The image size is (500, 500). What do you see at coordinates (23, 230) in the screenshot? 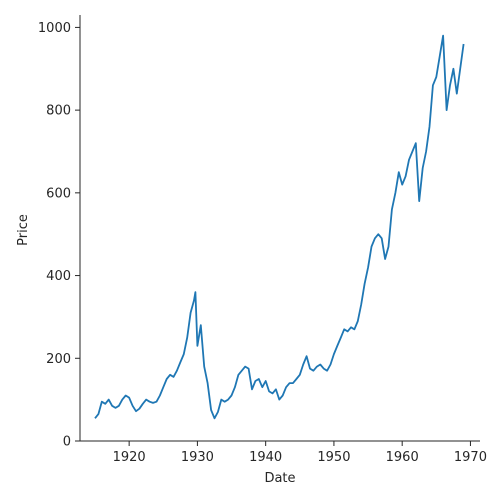
I see `y-axis-label: Price` at bounding box center [23, 230].